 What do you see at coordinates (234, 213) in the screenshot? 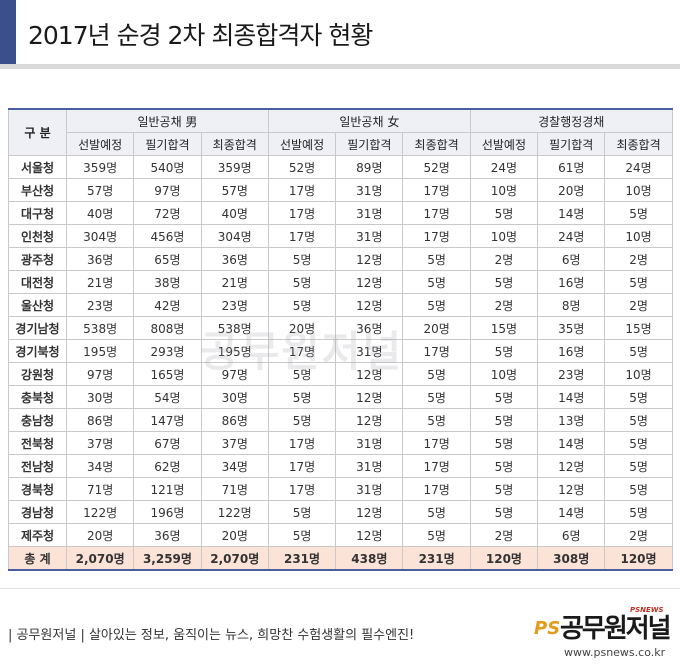
I see `value-cell: 40명` at bounding box center [234, 213].